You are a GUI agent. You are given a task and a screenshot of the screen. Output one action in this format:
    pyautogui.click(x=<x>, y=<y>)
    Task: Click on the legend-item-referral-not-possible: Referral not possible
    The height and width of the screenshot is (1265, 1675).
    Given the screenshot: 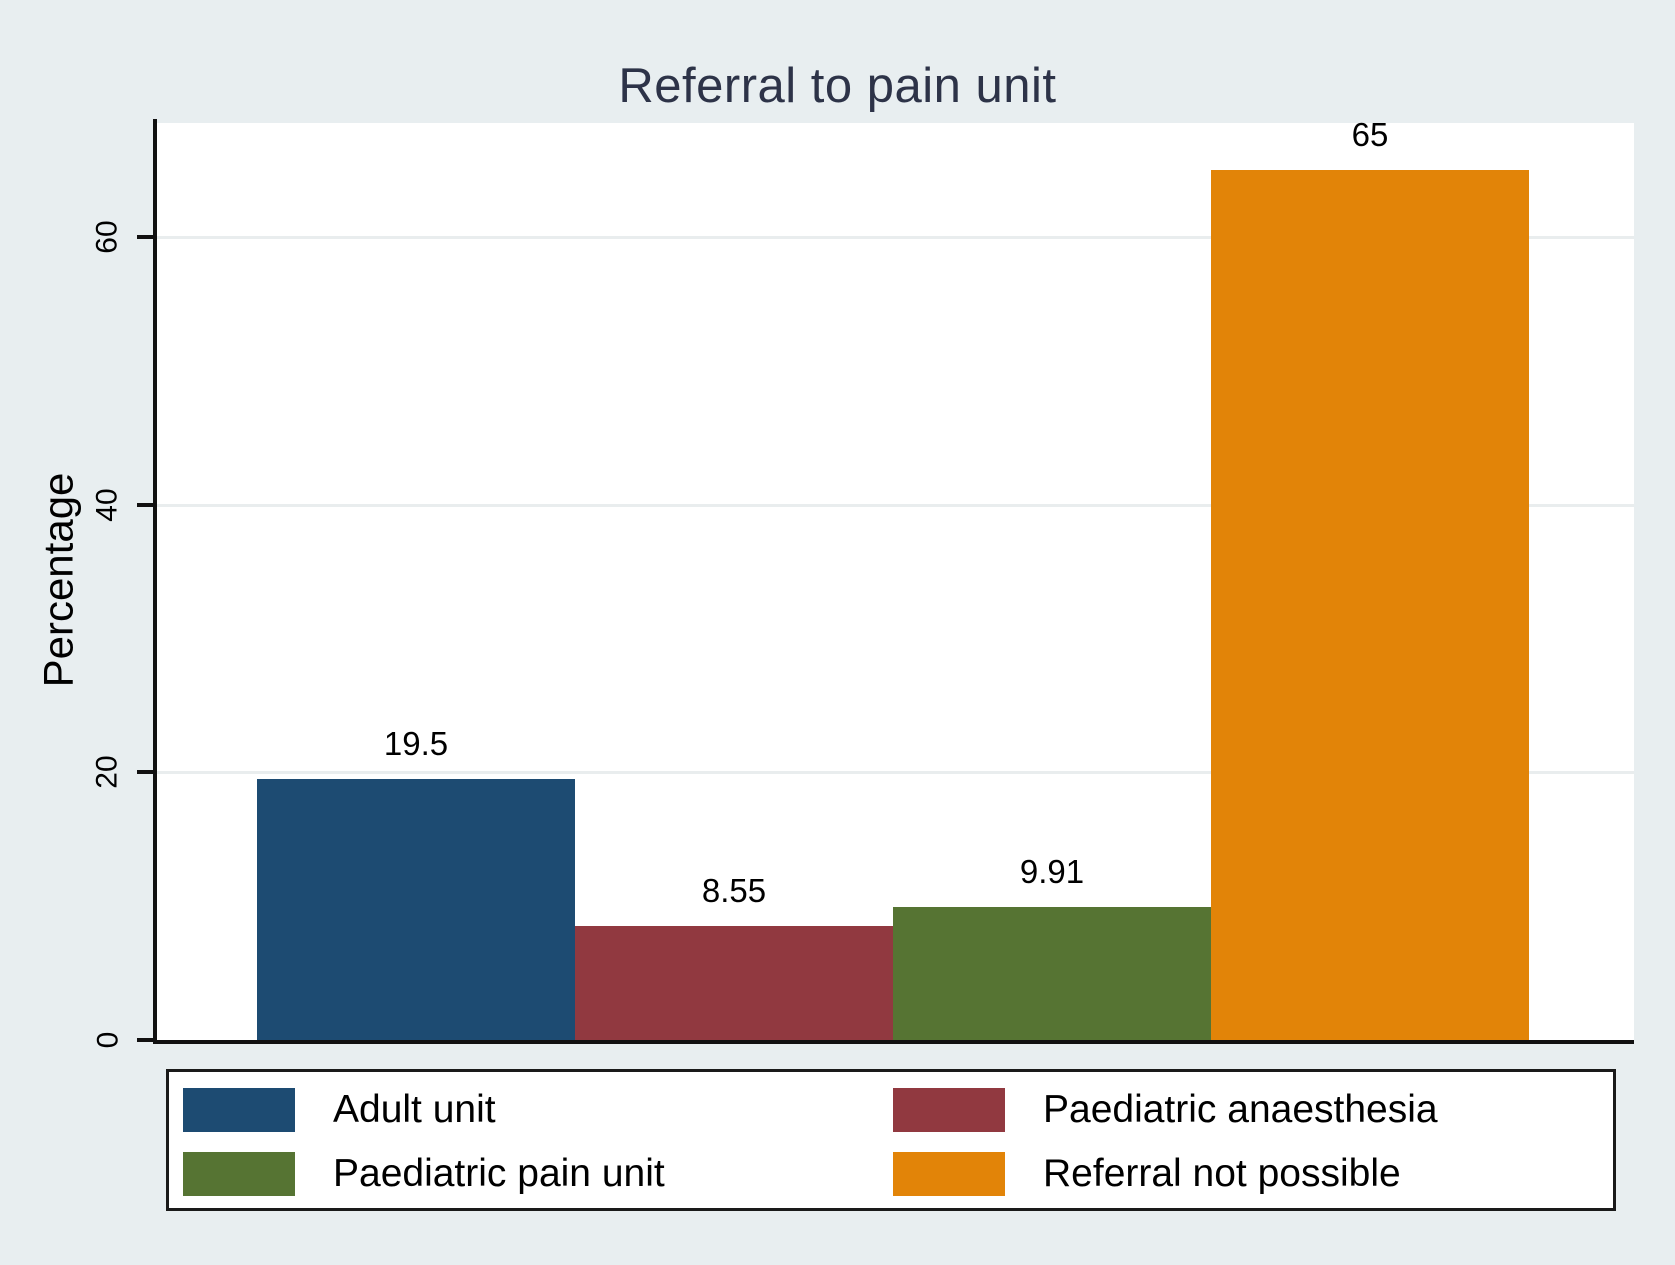 What is the action you would take?
    pyautogui.click(x=1253, y=1174)
    